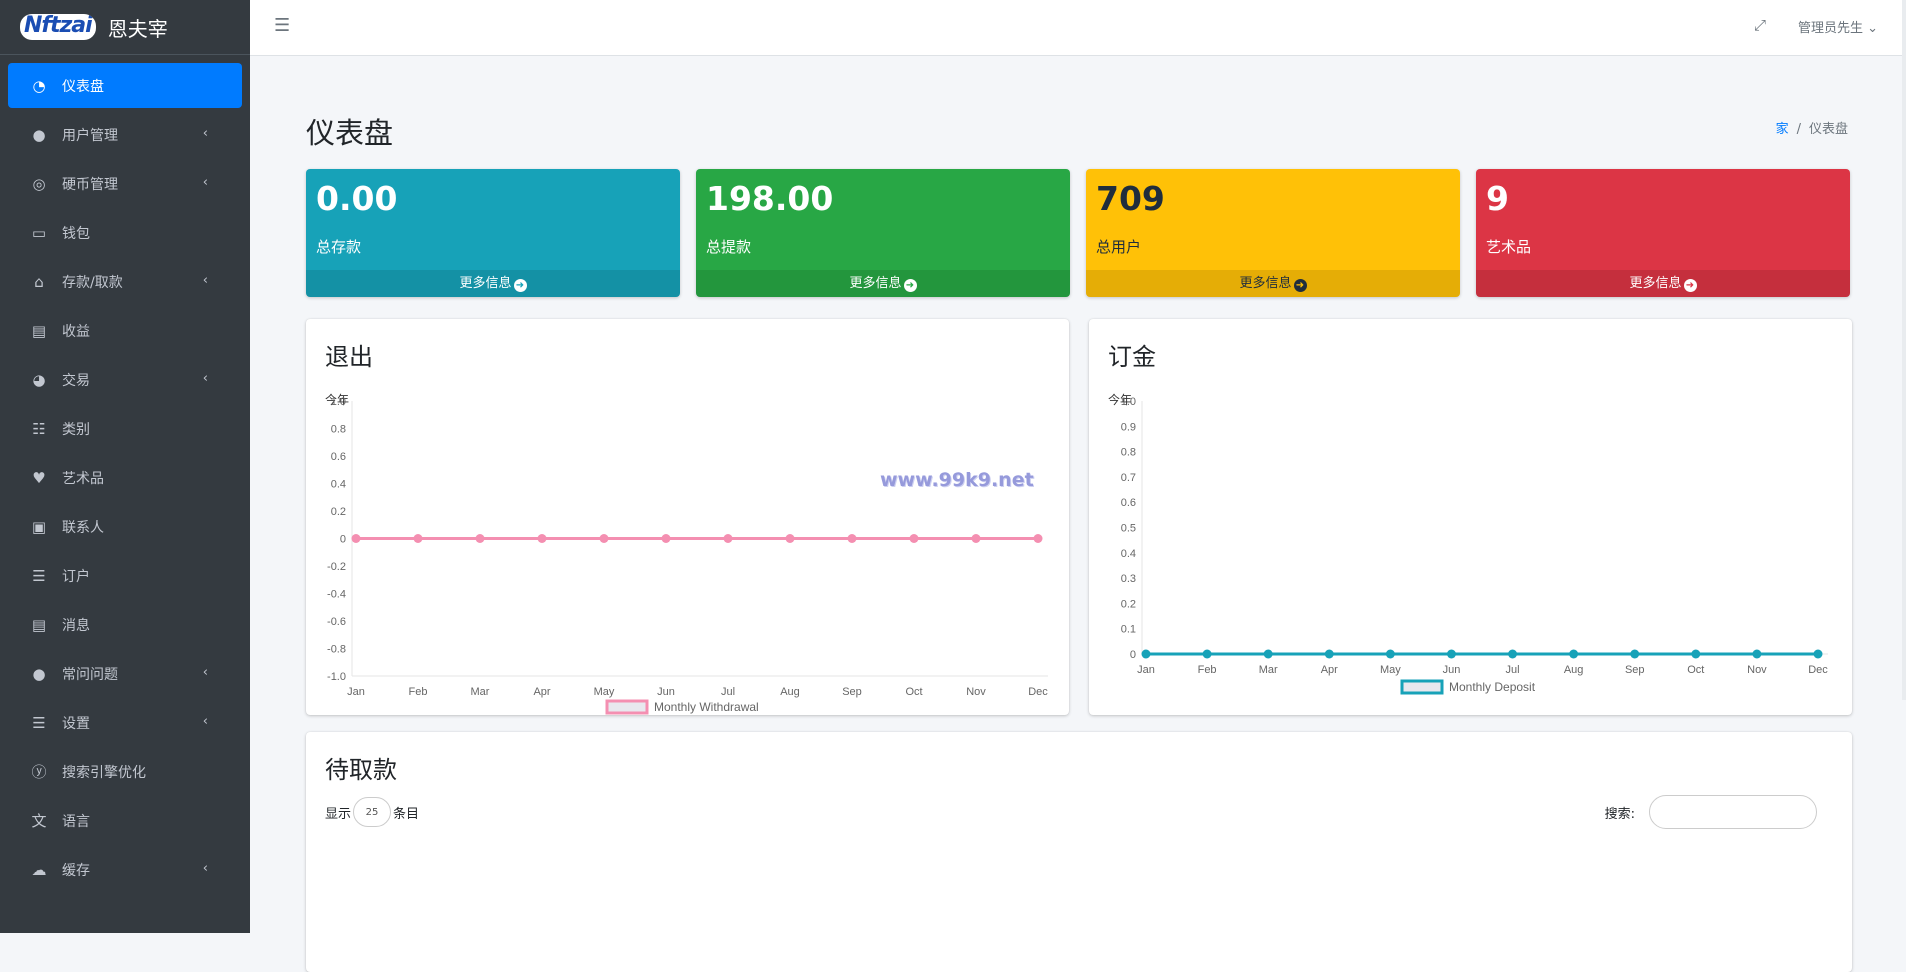  Describe the element at coordinates (125, 428) in the screenshot. I see `sidebar-item: ☷类别` at that location.